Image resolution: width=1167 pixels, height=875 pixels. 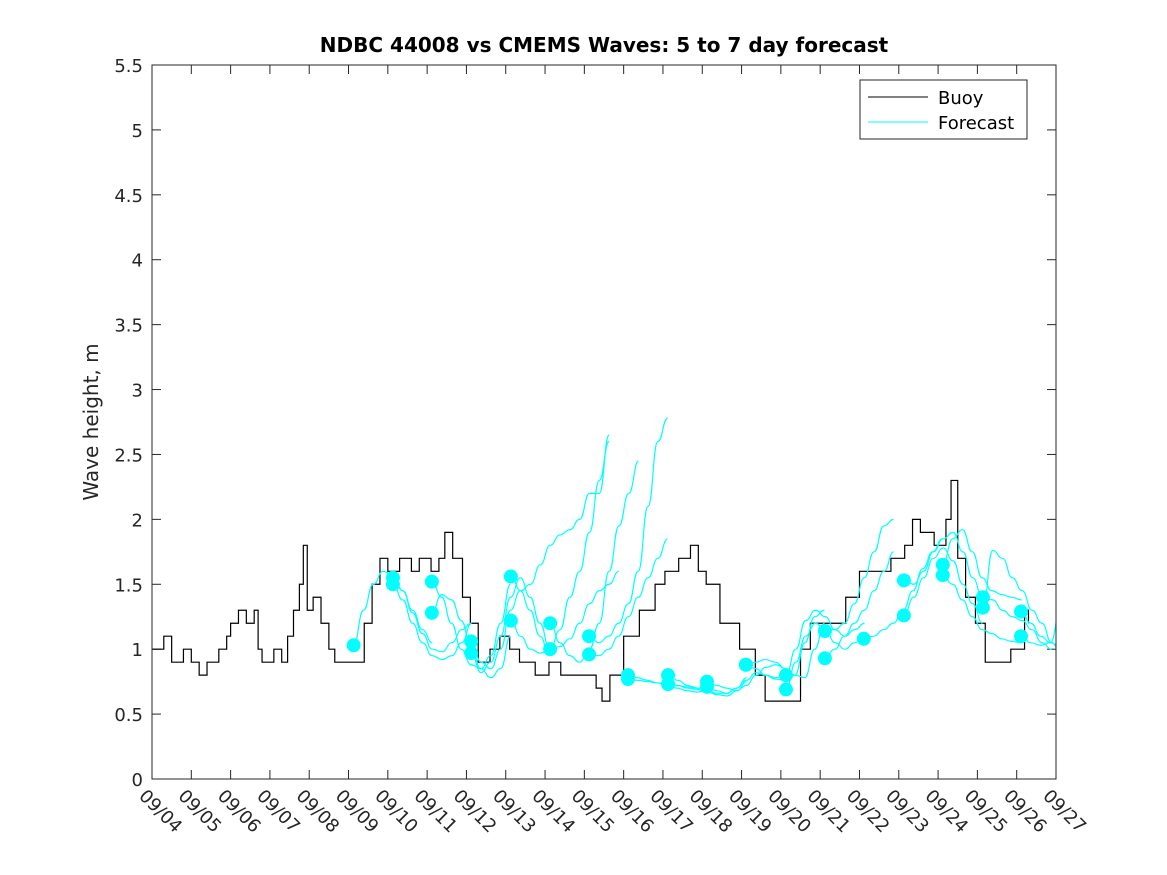 What do you see at coordinates (976, 123) in the screenshot?
I see `legend-forecast-label: Forecast` at bounding box center [976, 123].